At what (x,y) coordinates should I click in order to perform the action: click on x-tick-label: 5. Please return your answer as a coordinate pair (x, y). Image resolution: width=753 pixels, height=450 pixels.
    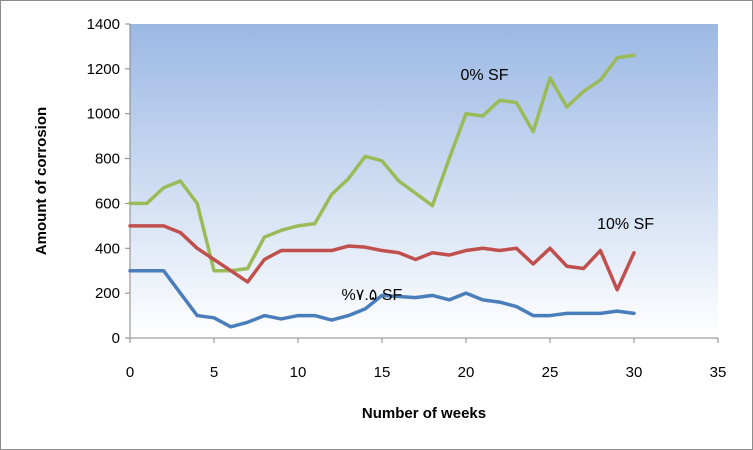
    Looking at the image, I should click on (214, 372).